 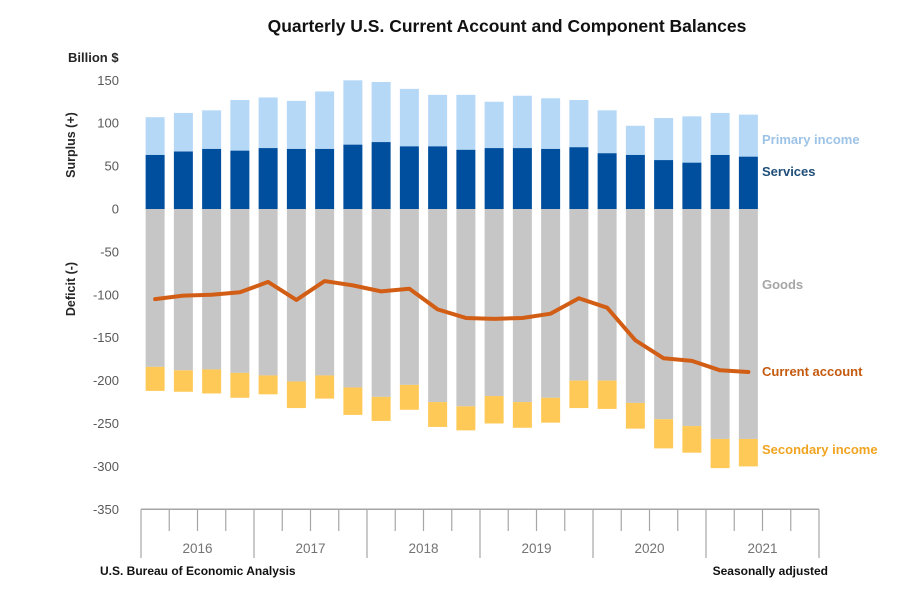 What do you see at coordinates (108, 80) in the screenshot?
I see `y-tick-label: 150` at bounding box center [108, 80].